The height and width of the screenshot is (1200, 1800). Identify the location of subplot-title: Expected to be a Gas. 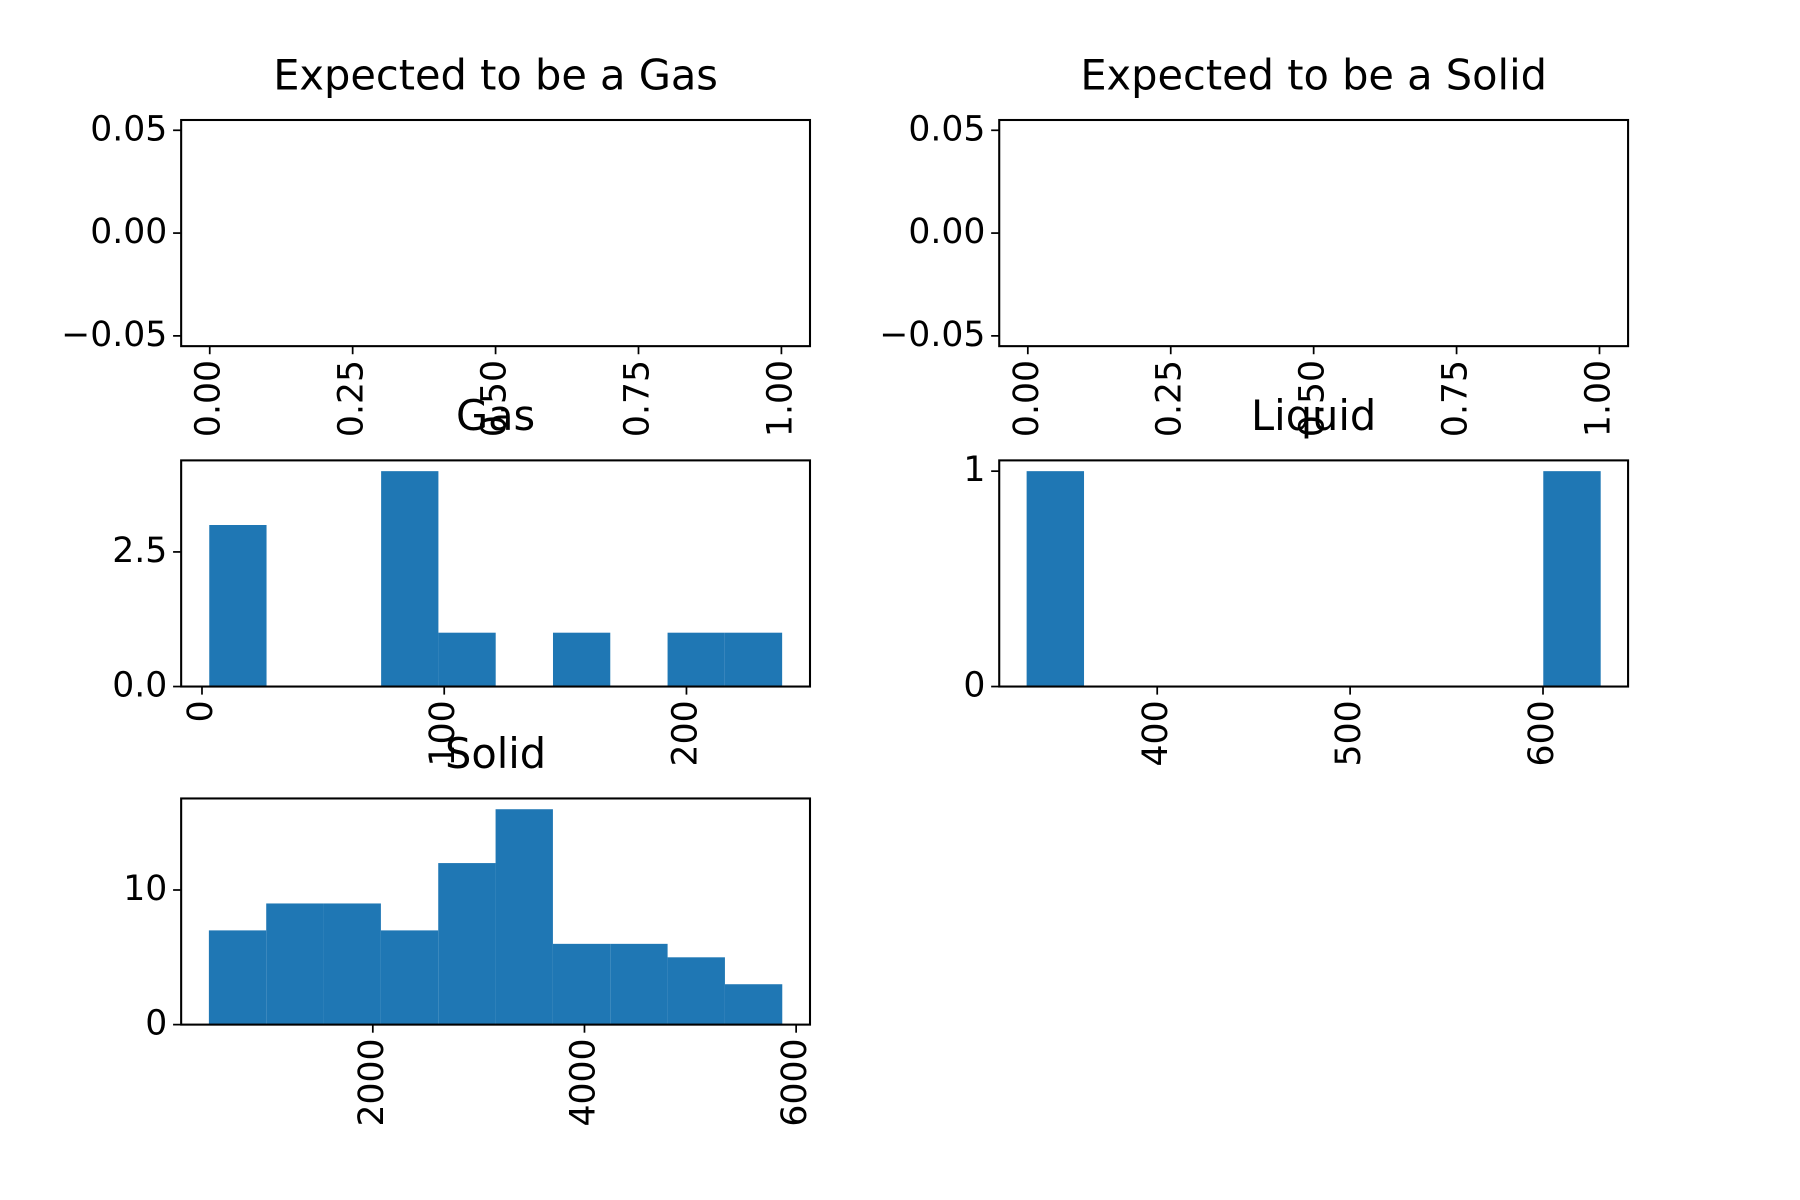
(495, 74).